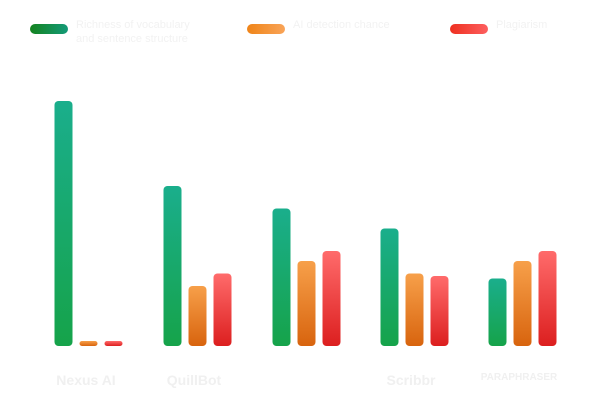  I want to click on legend-item-plagiarism: Plagiarism, so click(525, 26).